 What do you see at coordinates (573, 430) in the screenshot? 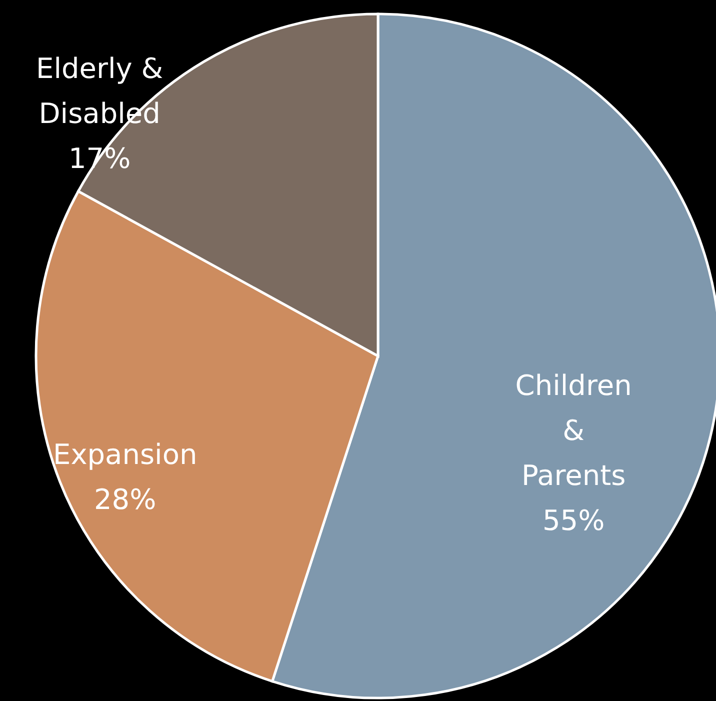
I see `slice-label: Children & Parents` at bounding box center [573, 430].